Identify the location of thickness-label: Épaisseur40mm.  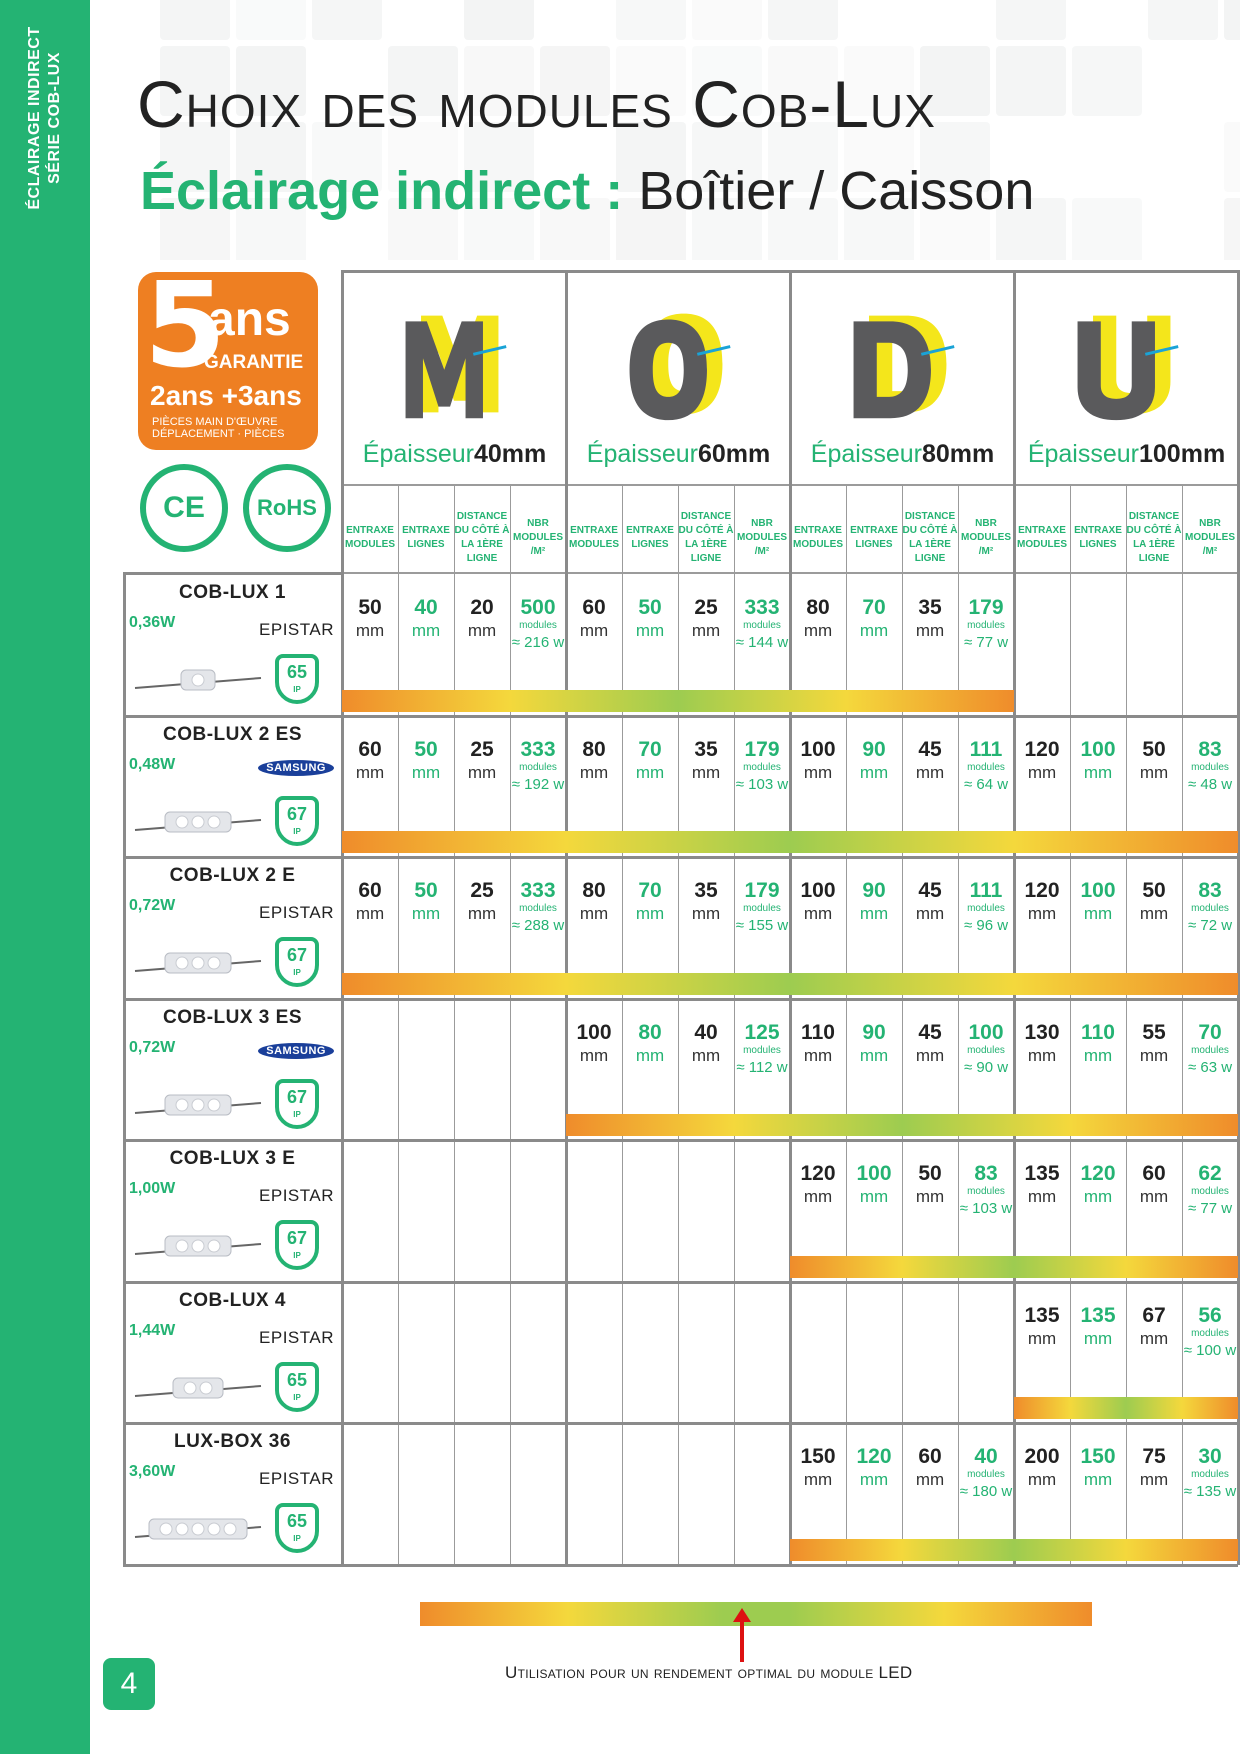
(454, 454).